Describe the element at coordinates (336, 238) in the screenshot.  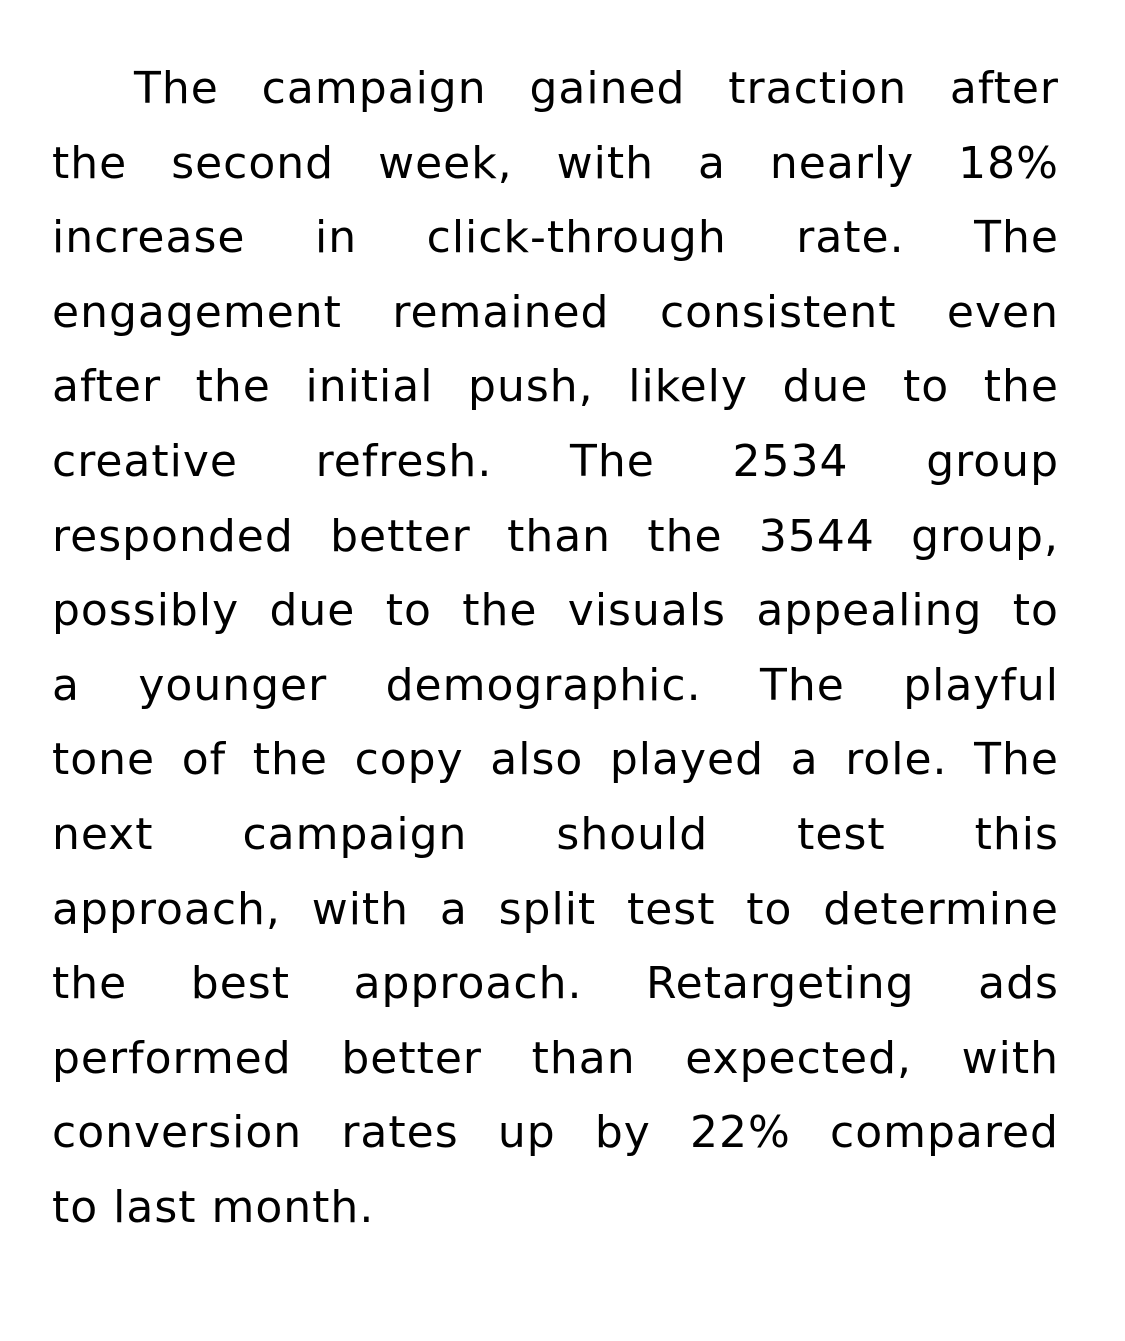
I see `word: in` at that location.